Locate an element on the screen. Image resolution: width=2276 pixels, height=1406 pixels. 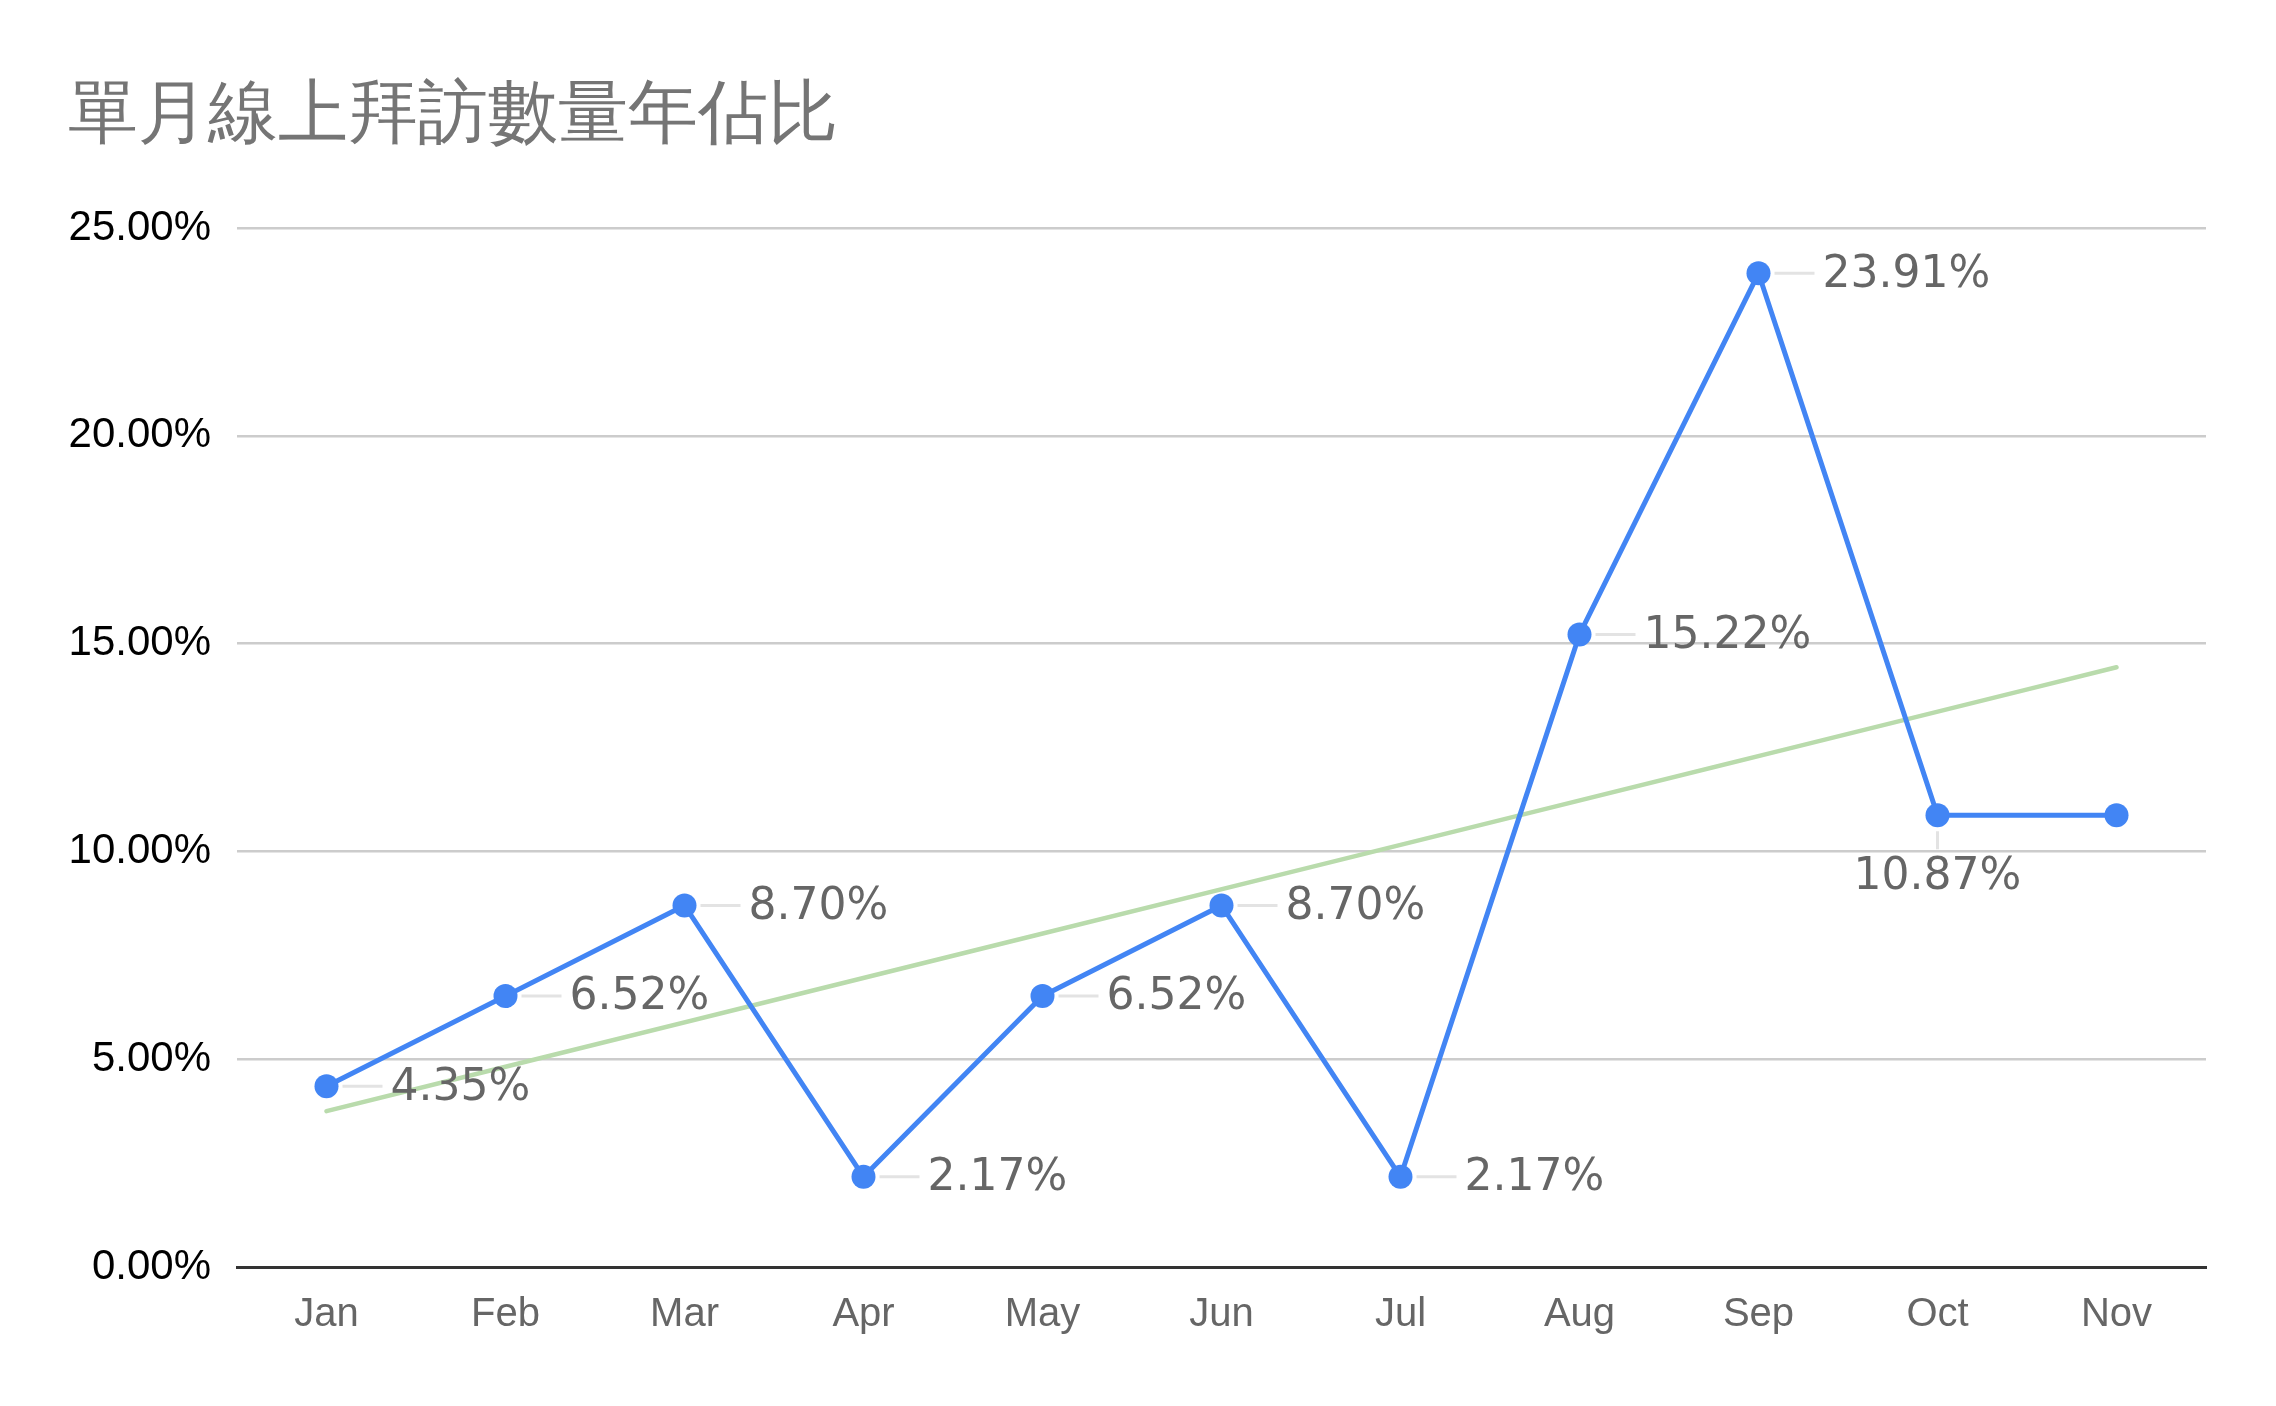
data-label: 10.87% is located at coordinates (1937, 873).